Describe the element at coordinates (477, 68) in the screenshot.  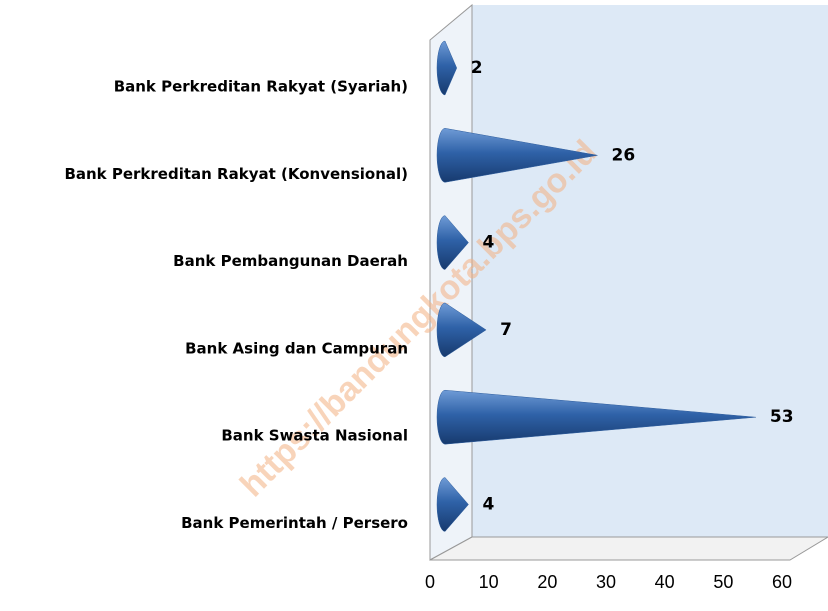
I see `data-label: 2` at that location.